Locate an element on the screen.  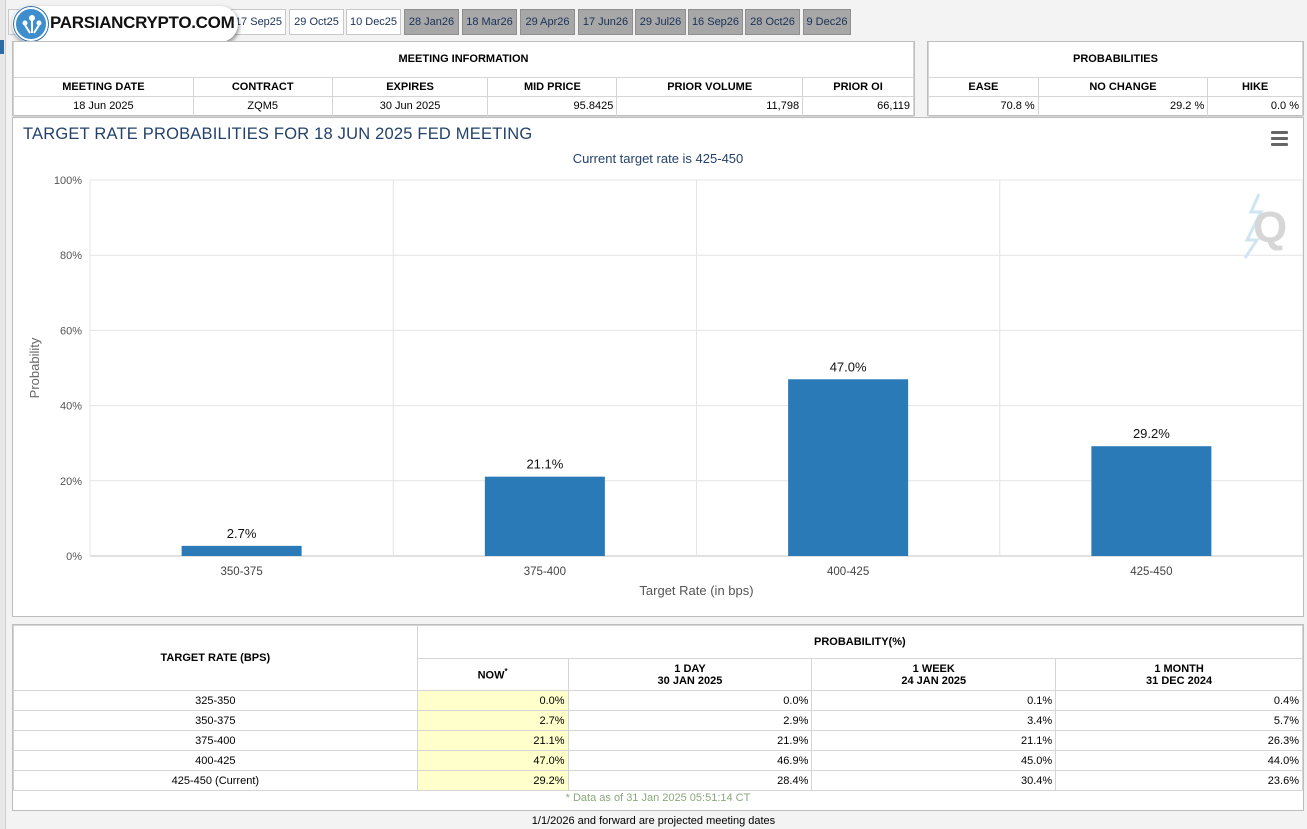
probability-value: 29.2 % is located at coordinates (1123, 106).